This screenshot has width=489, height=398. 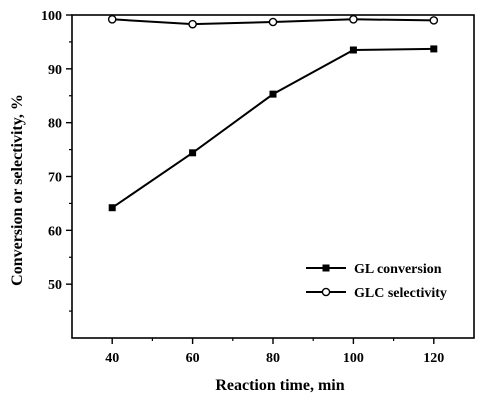 What do you see at coordinates (55, 231) in the screenshot?
I see `y-tick-label: 60` at bounding box center [55, 231].